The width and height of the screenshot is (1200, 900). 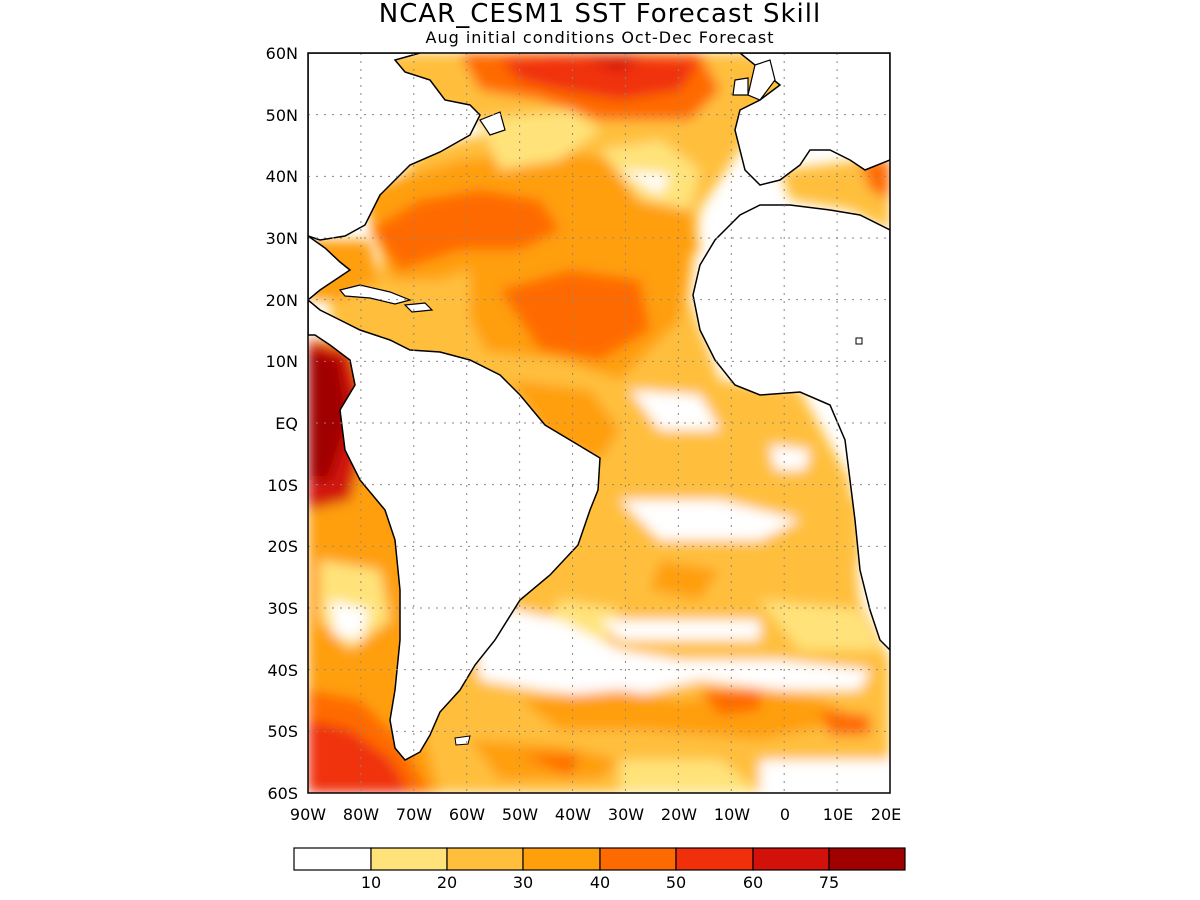 What do you see at coordinates (282, 731) in the screenshot?
I see `lat-label: 50S` at bounding box center [282, 731].